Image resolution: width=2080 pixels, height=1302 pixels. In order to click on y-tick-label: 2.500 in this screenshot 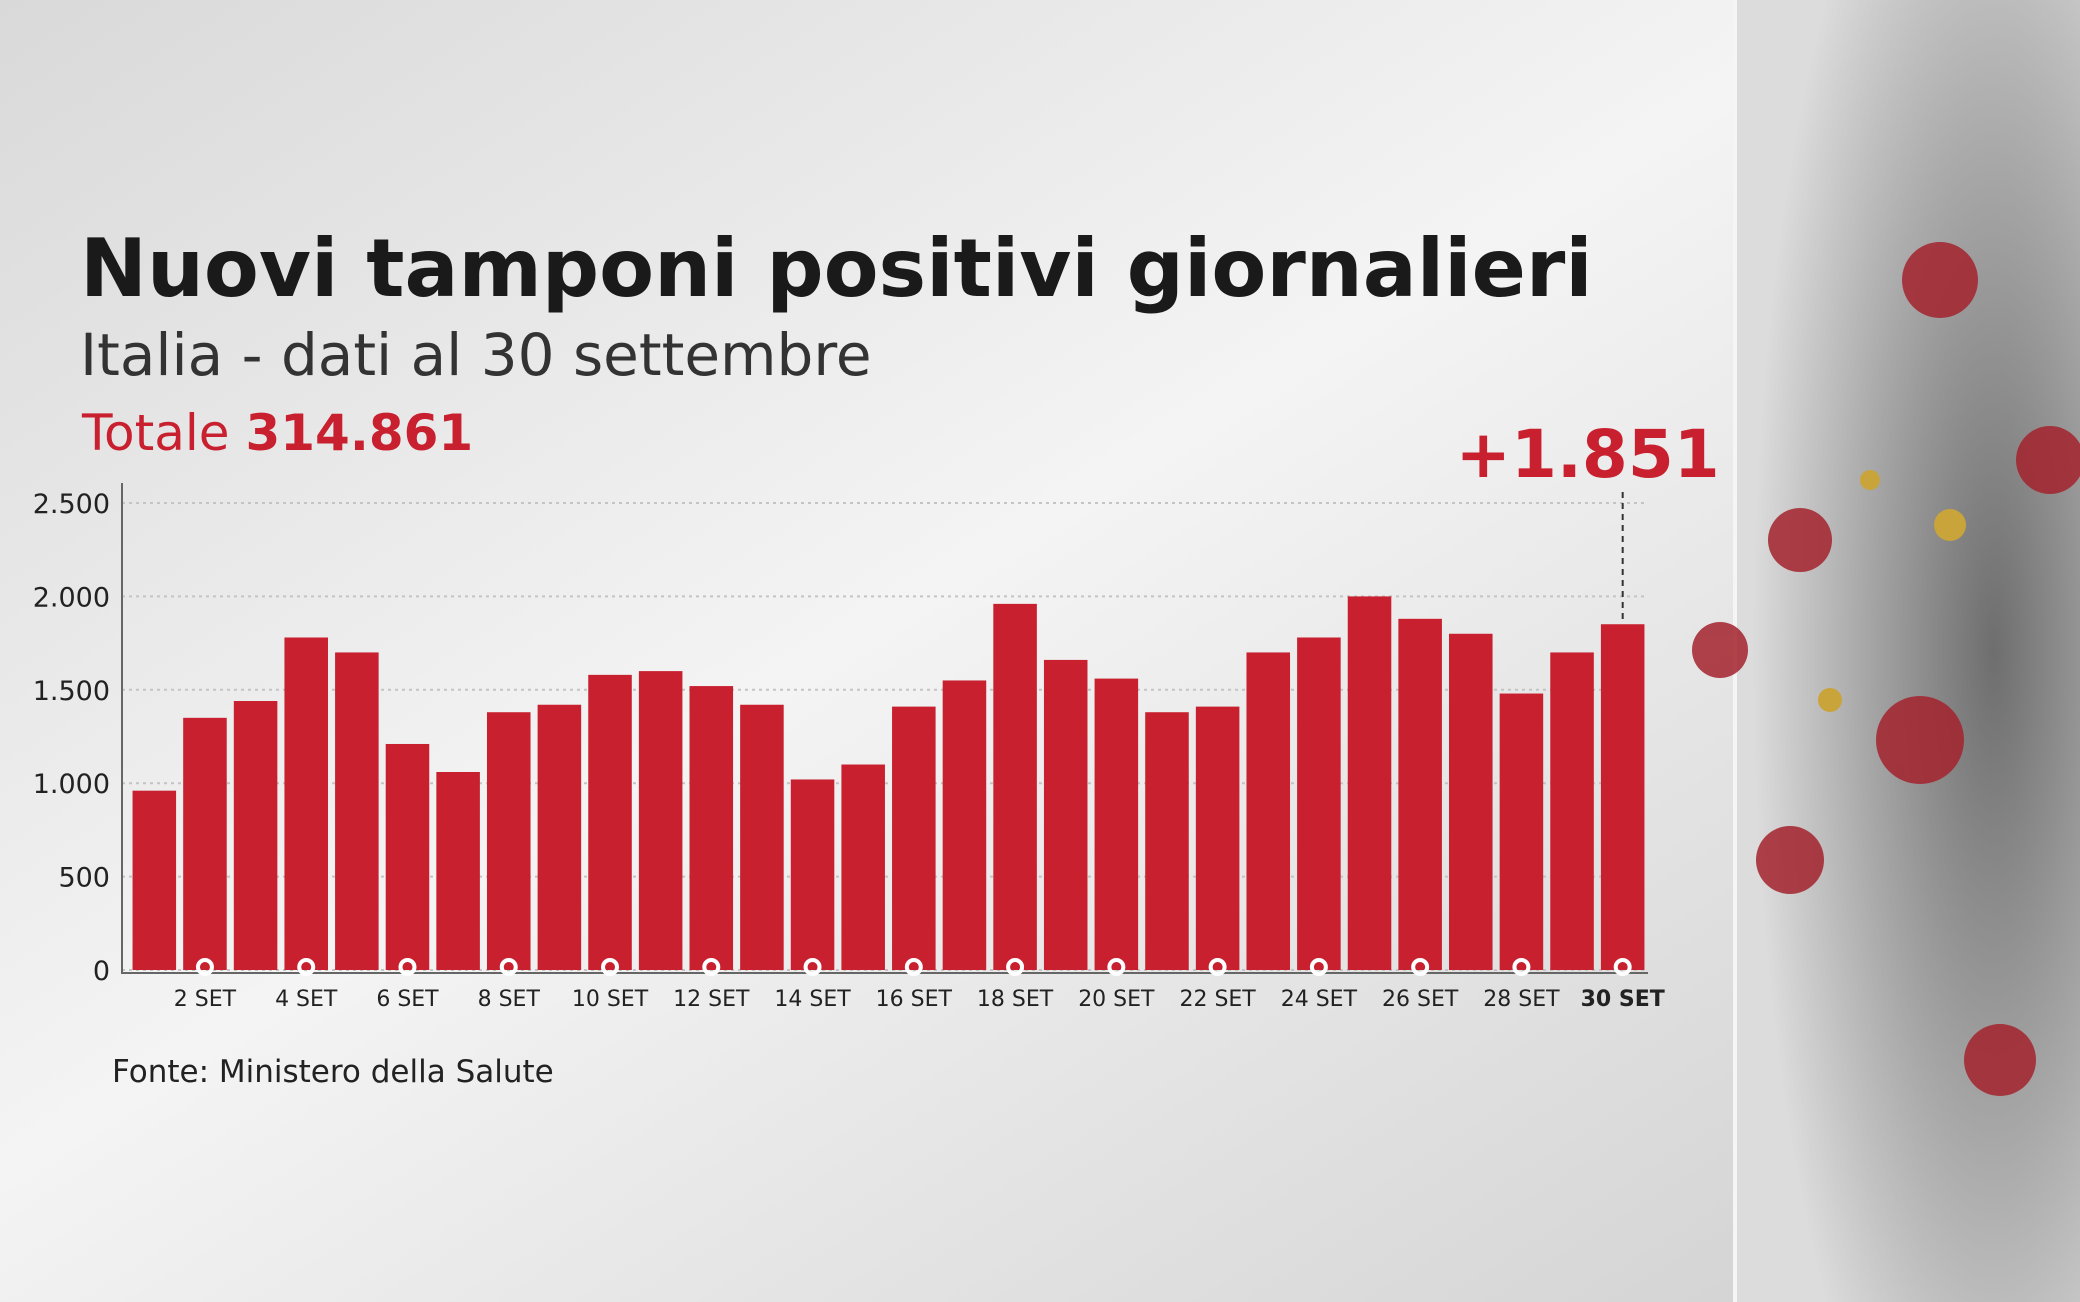, I will do `click(71, 504)`.